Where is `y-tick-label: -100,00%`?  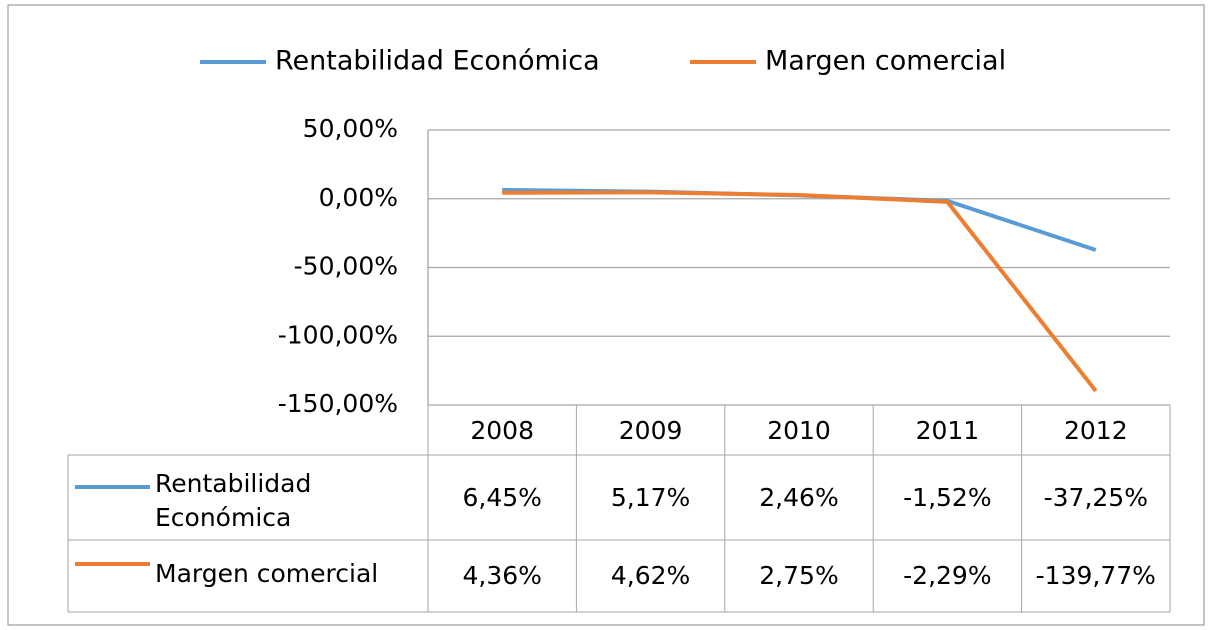 y-tick-label: -100,00% is located at coordinates (338, 334).